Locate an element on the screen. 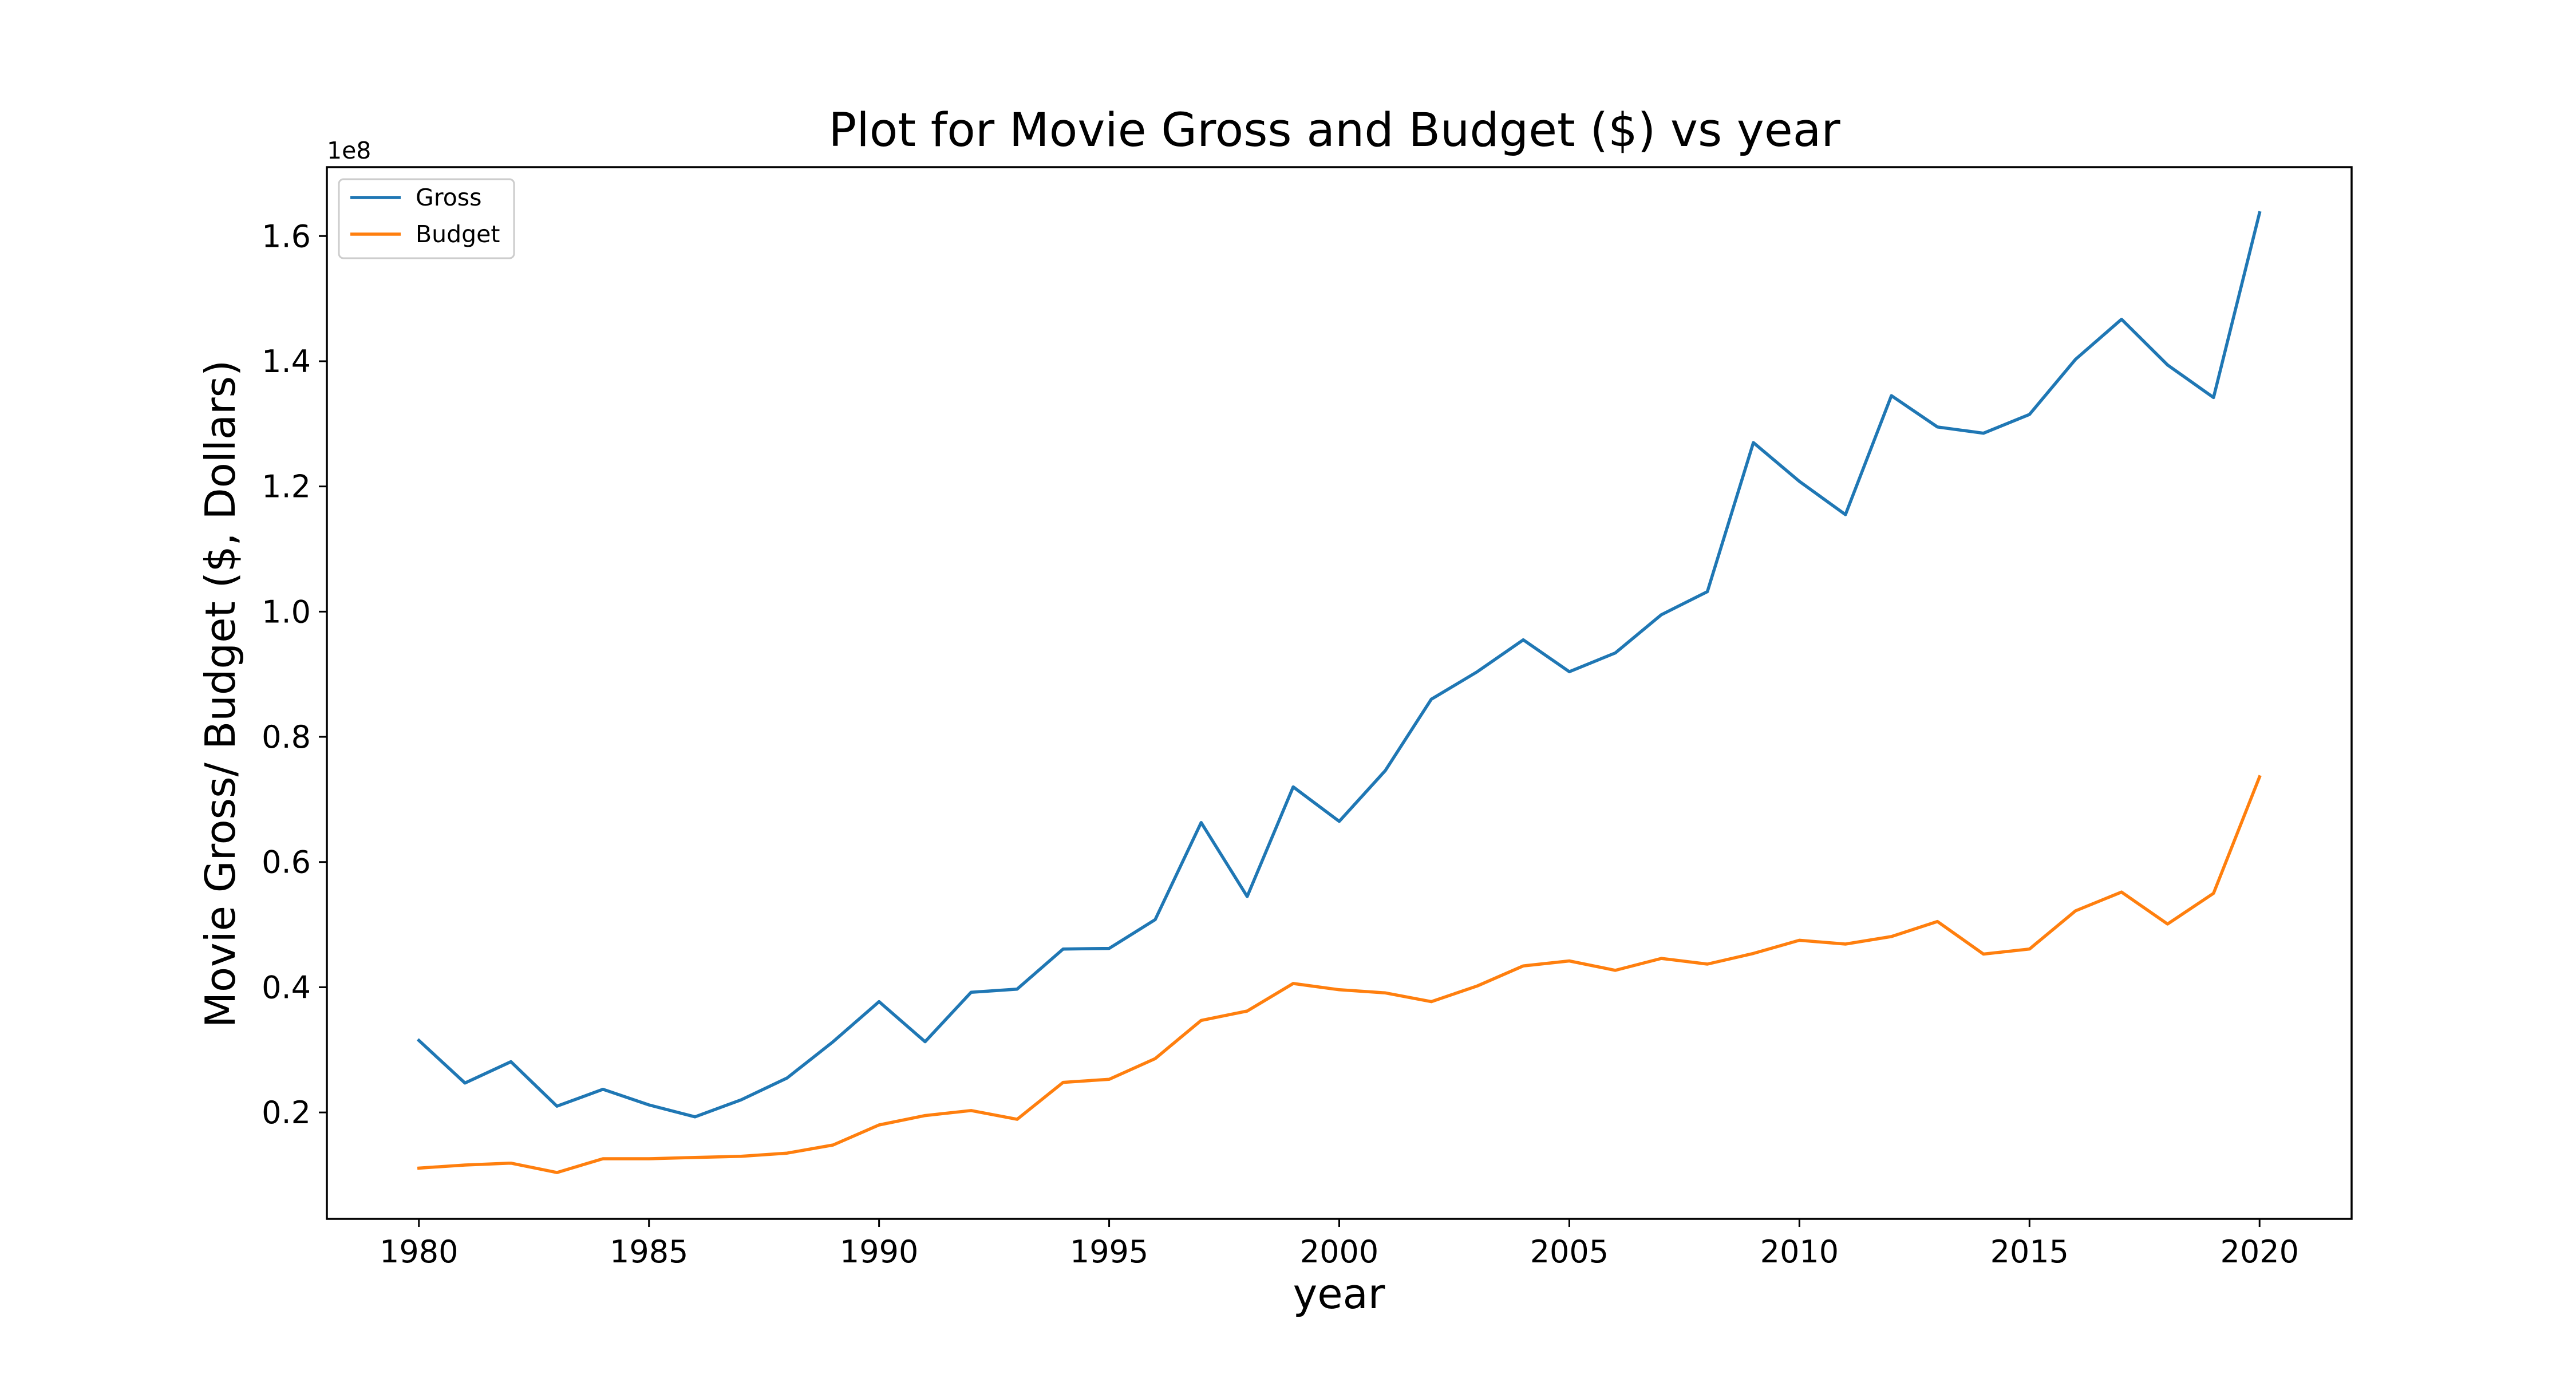  y-axis-label: Movie Gross/ Budget ($, Dollars) is located at coordinates (220, 694).